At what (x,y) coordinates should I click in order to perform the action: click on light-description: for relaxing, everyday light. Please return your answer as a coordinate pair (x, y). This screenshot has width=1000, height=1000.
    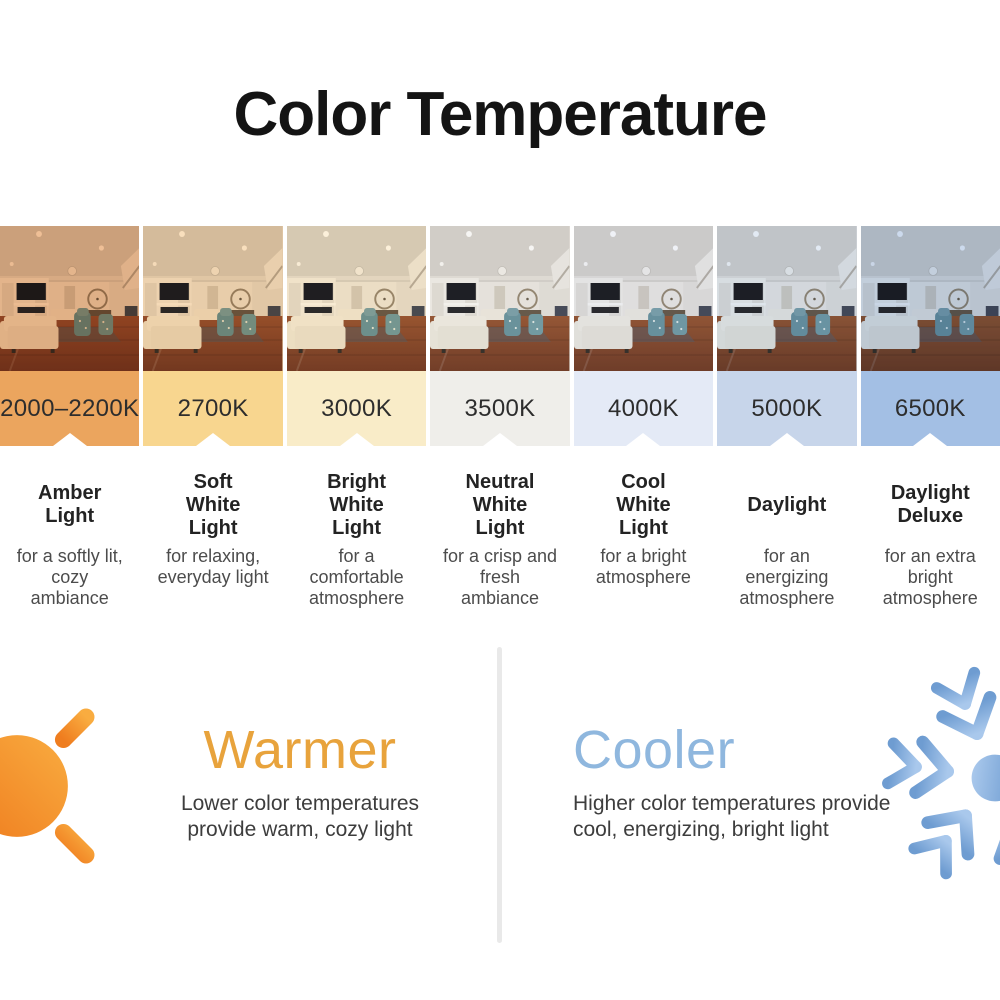
    Looking at the image, I should click on (213, 567).